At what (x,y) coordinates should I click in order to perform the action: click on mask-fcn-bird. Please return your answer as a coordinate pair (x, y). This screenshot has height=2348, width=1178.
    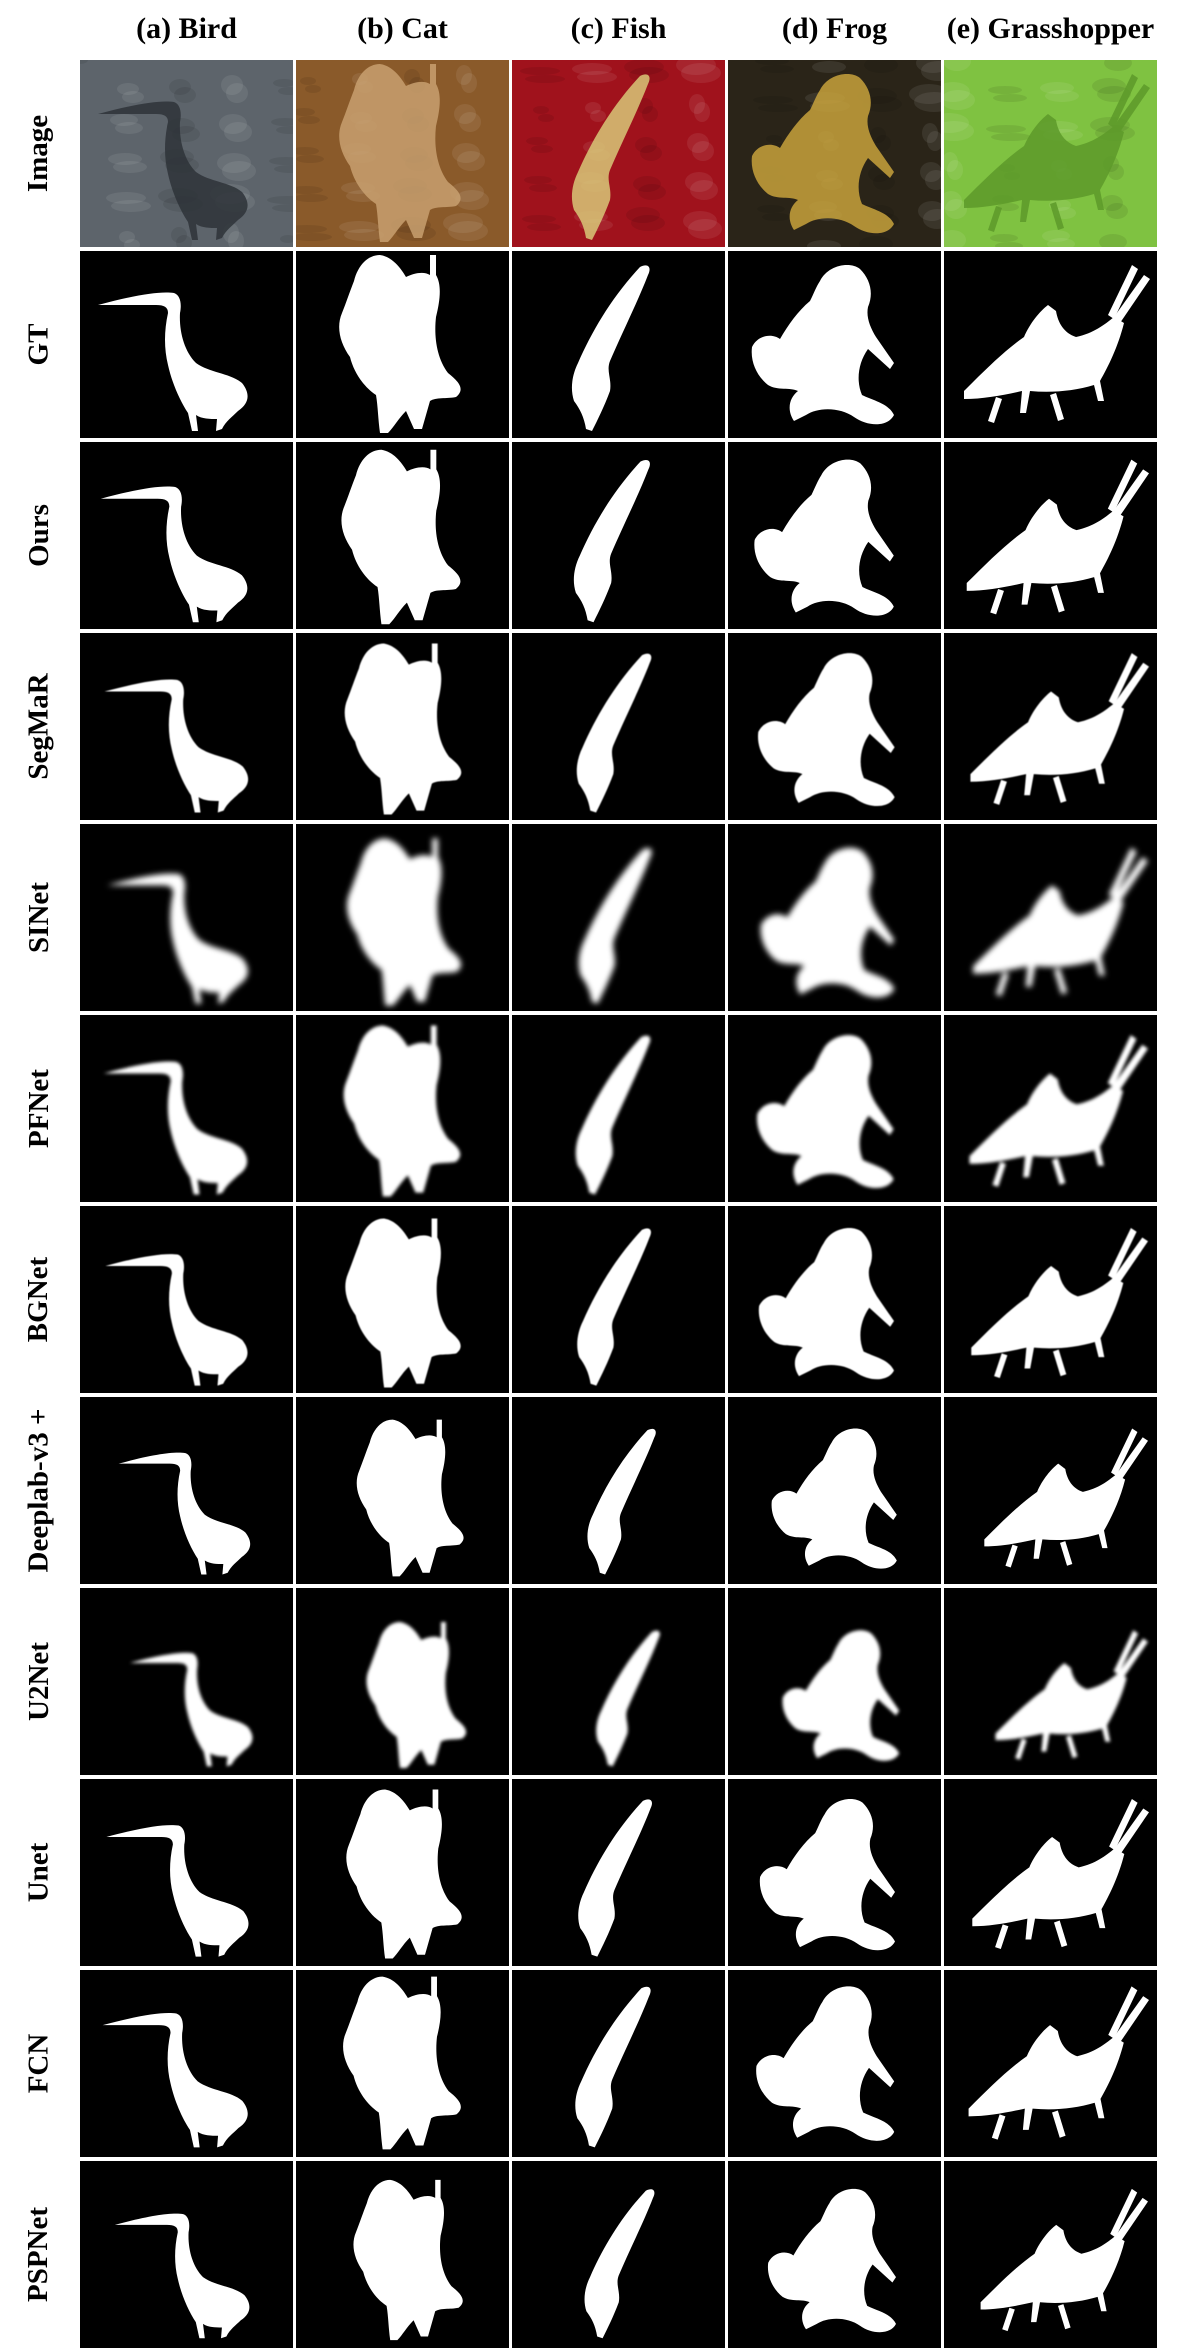
    Looking at the image, I should click on (186, 2063).